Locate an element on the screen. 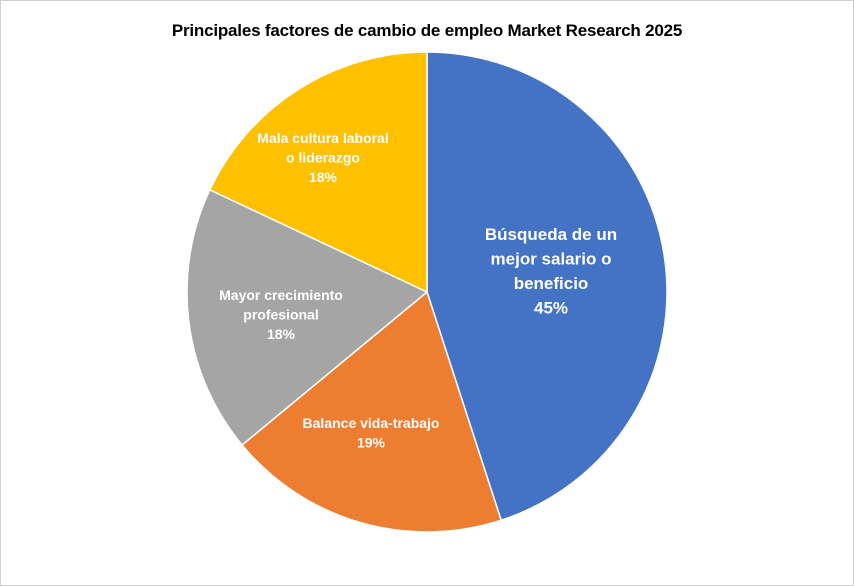 The width and height of the screenshot is (854, 586). slice-label-2: Mayor crecimiento profesional 18% is located at coordinates (281, 314).